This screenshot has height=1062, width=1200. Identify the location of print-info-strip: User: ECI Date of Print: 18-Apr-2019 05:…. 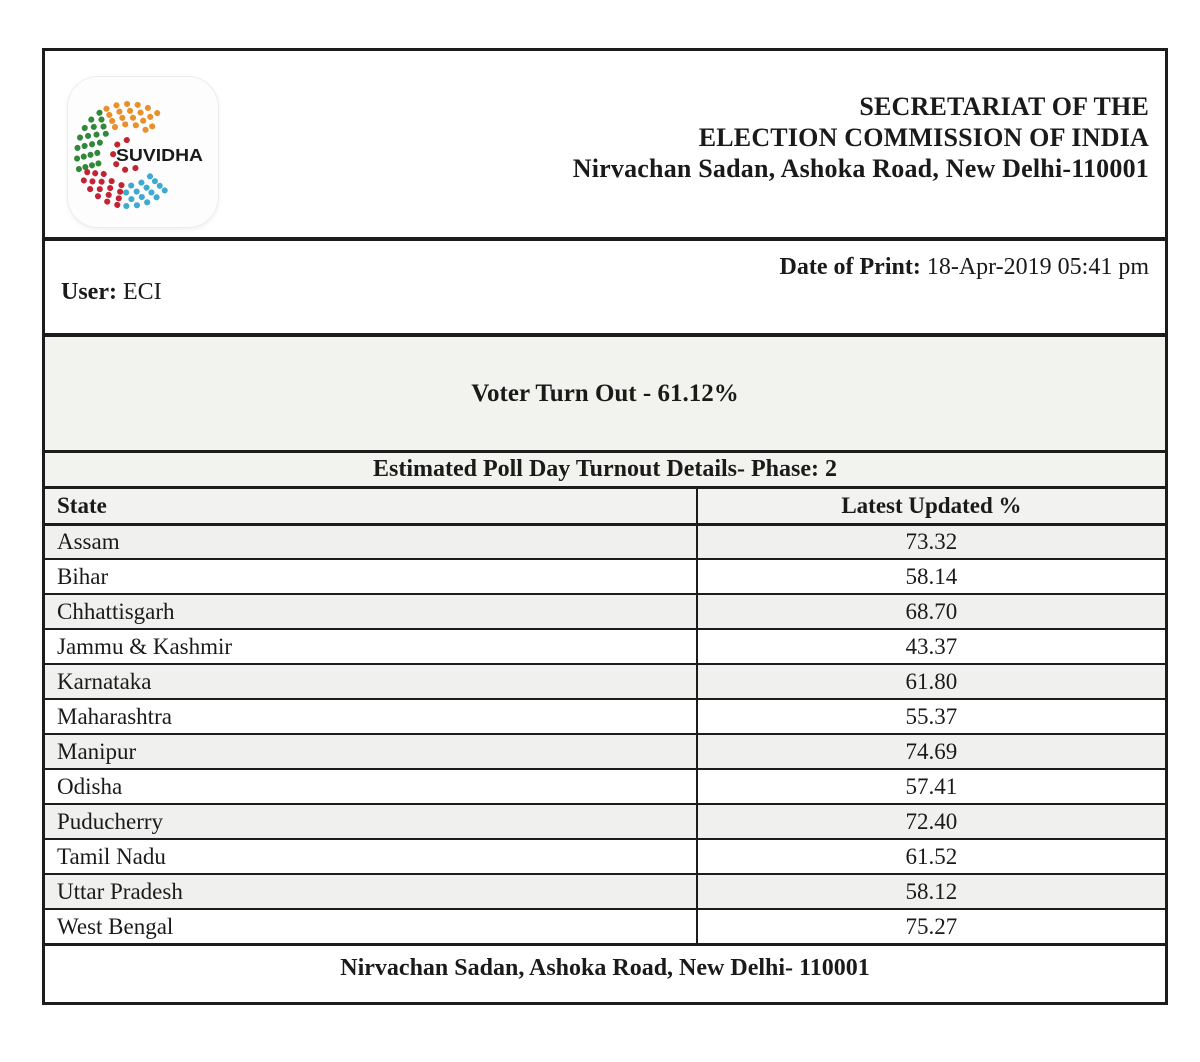
(605, 289).